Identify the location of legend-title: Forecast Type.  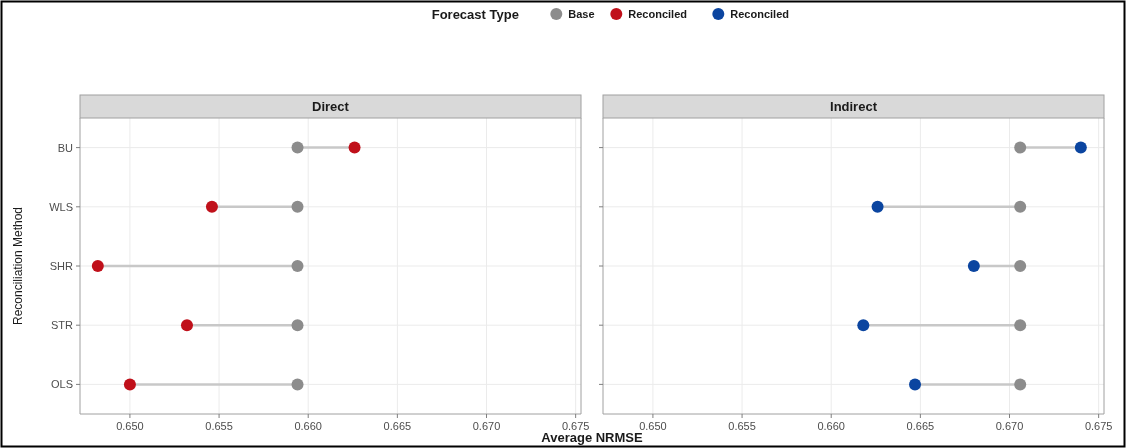
(475, 14).